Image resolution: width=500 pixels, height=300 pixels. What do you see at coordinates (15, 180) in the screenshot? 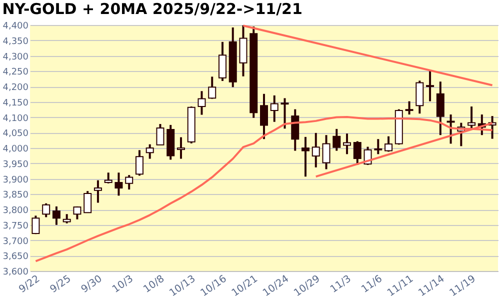
I see `y-tick-label: 3,900` at bounding box center [15, 180].